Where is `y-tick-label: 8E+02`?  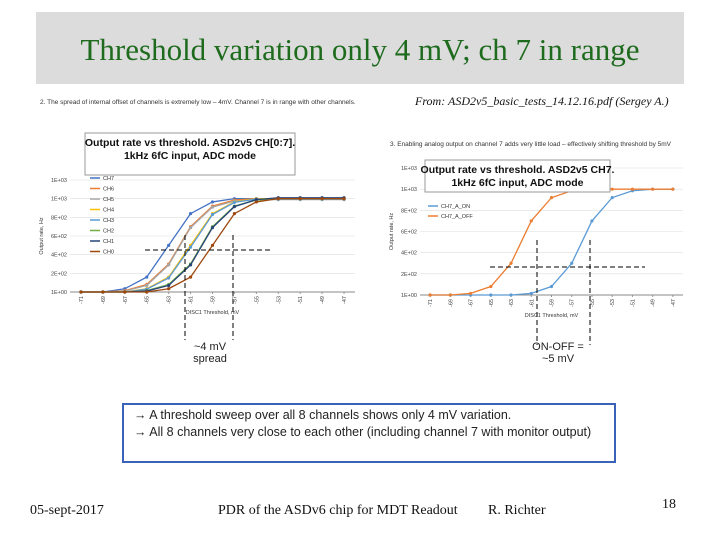
y-tick-label: 8E+02 is located at coordinates (59, 218).